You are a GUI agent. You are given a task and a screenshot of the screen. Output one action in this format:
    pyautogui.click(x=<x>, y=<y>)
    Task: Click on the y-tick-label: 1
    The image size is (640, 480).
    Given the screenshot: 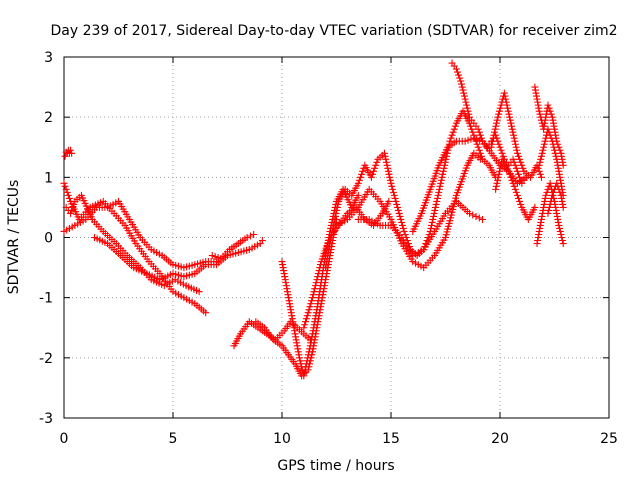 What is the action you would take?
    pyautogui.click(x=48, y=178)
    